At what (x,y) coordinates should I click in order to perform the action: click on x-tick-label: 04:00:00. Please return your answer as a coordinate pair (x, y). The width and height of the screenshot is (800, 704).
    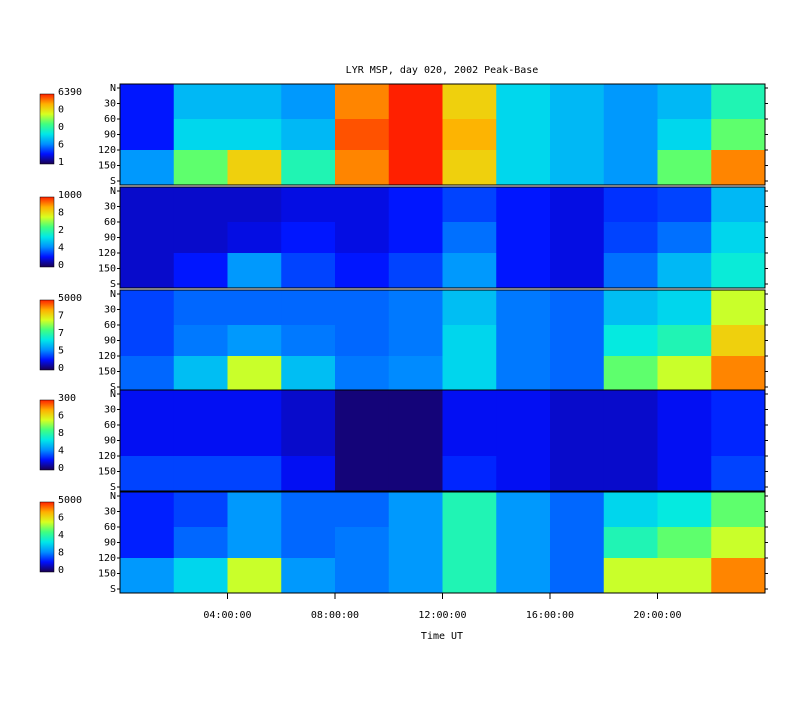
    Looking at the image, I should click on (227, 615).